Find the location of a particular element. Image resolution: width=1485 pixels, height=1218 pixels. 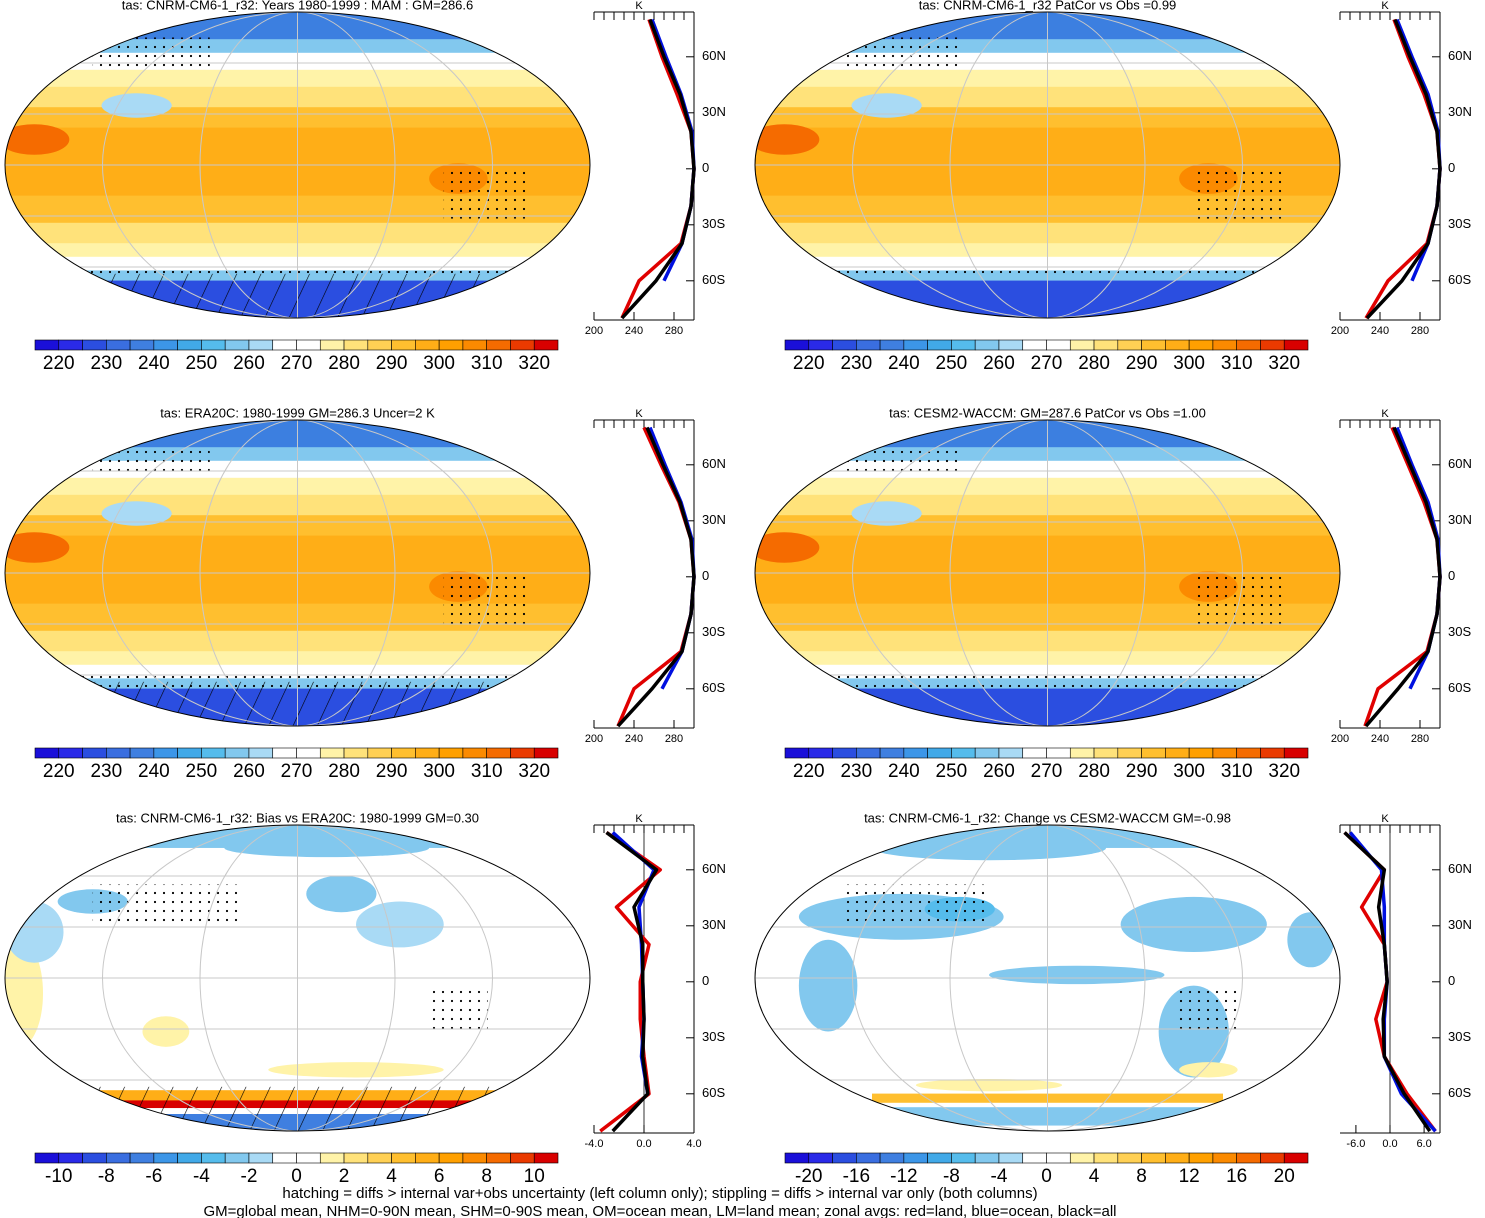

y-tick-label: 30S is located at coordinates (713, 1036).